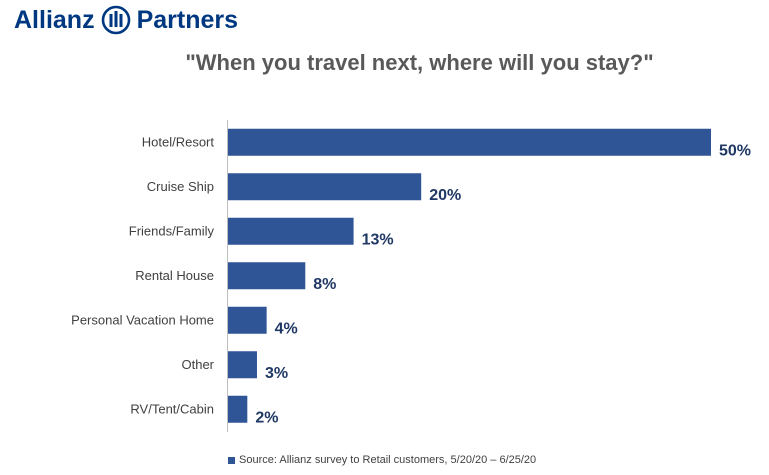 The height and width of the screenshot is (475, 769). Describe the element at coordinates (276, 373) in the screenshot. I see `value-label: 3%` at that location.